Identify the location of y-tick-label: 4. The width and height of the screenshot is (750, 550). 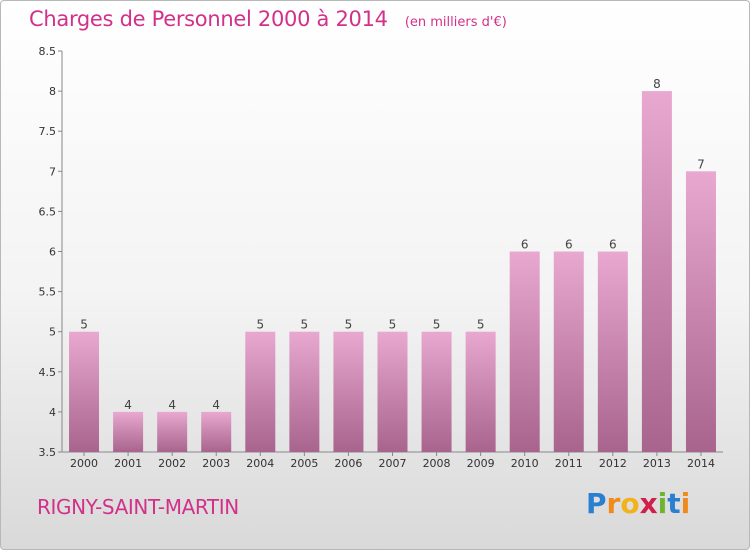
(52, 412).